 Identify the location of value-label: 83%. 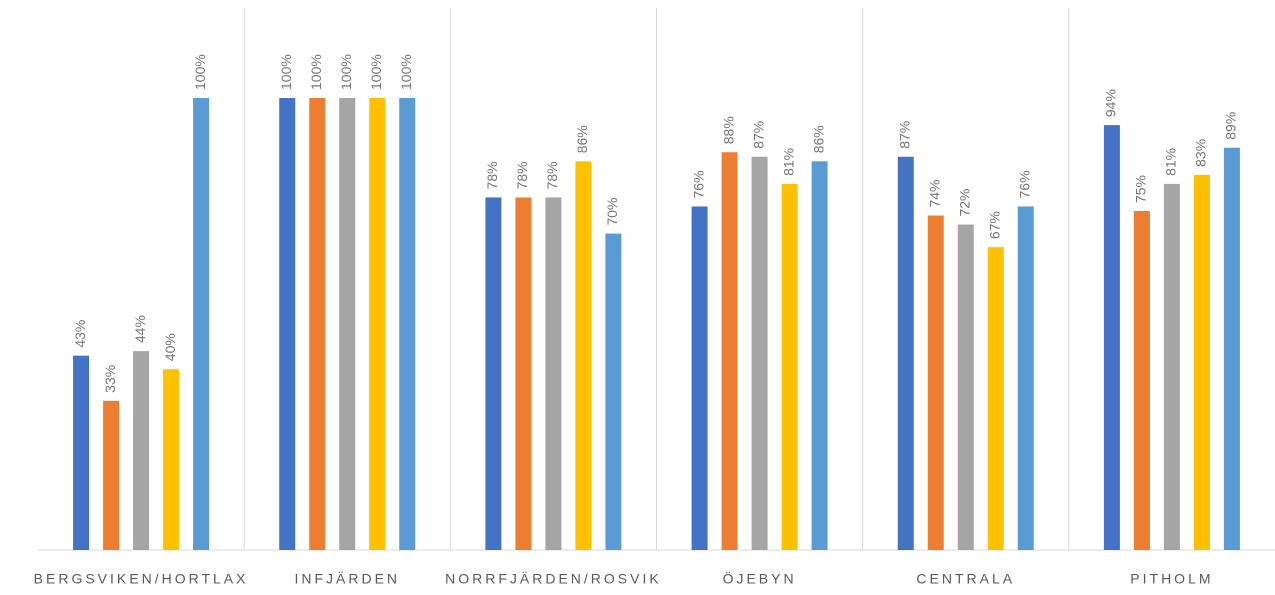
(1201, 153).